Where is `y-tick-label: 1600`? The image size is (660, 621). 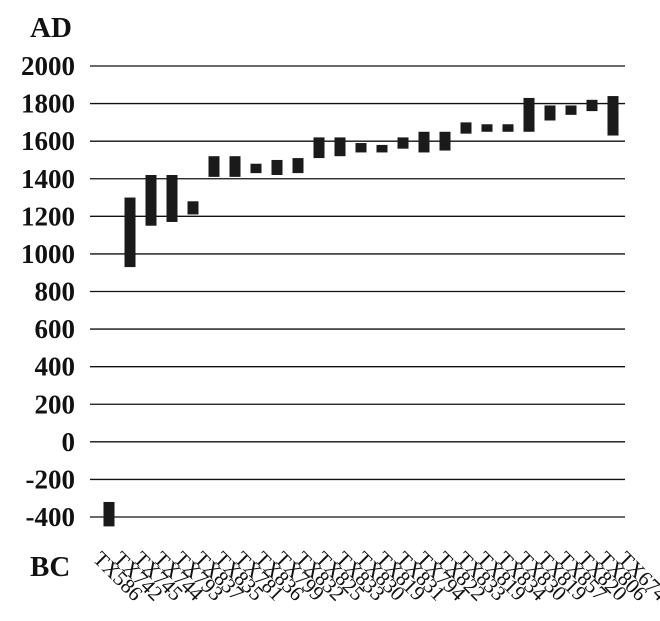 y-tick-label: 1600 is located at coordinates (48, 141).